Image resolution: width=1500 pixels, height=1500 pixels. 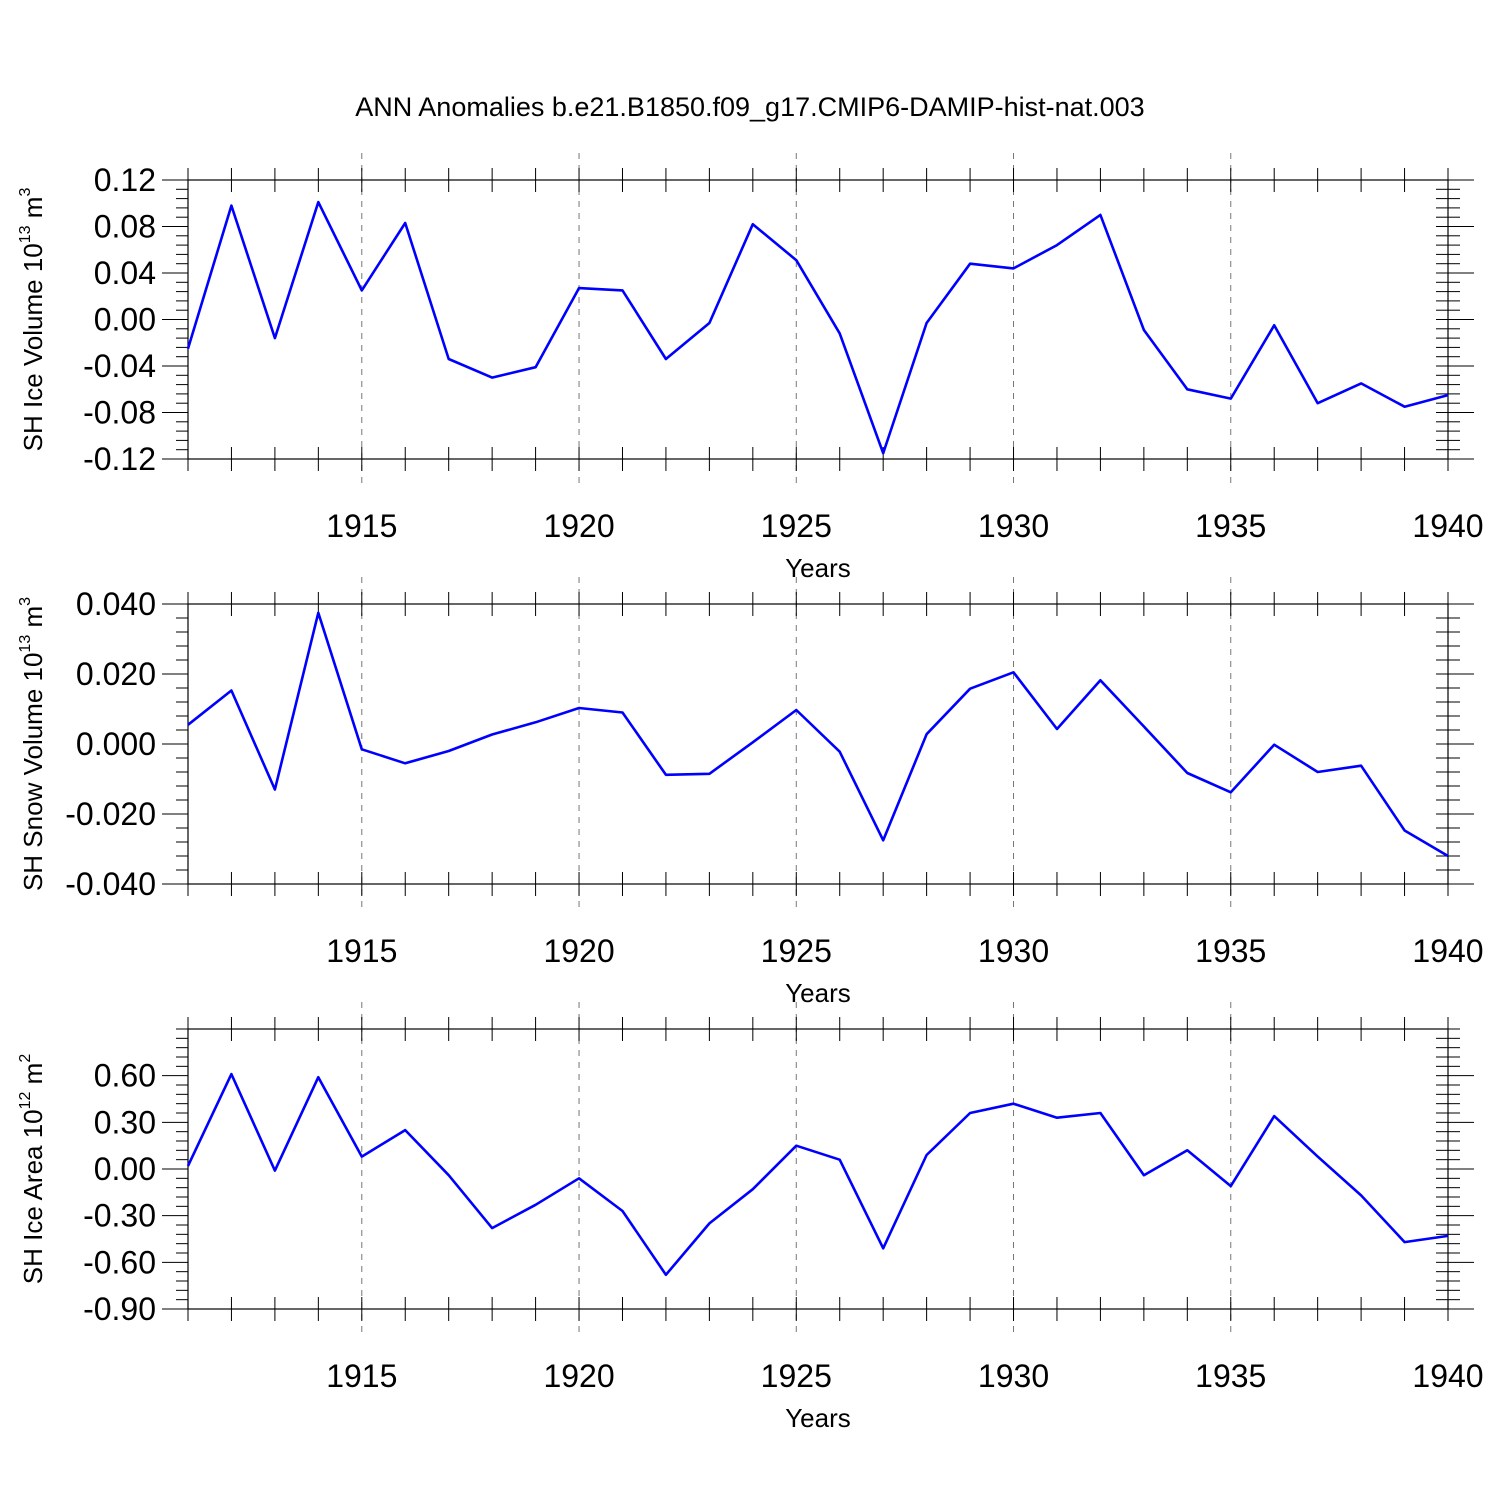 What do you see at coordinates (110, 884) in the screenshot?
I see `y-tick-label: -0.040` at bounding box center [110, 884].